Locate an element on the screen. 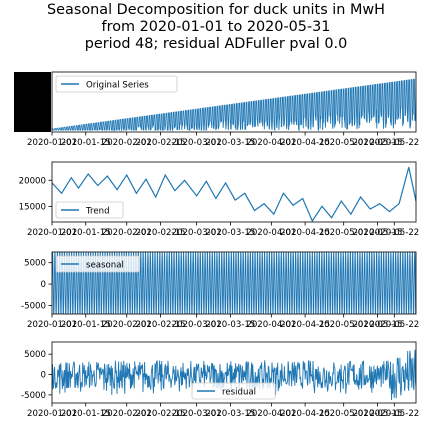 This screenshot has width=432, height=432. seasonal-legend-label: seasonal is located at coordinates (105, 266).